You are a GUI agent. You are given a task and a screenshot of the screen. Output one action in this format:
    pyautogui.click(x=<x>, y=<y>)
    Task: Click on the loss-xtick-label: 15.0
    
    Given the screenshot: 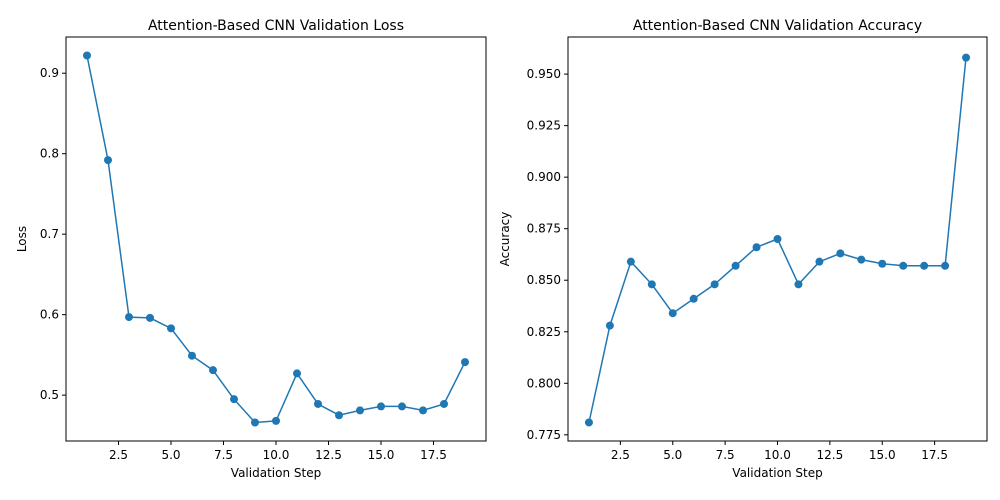 What is the action you would take?
    pyautogui.click(x=381, y=455)
    